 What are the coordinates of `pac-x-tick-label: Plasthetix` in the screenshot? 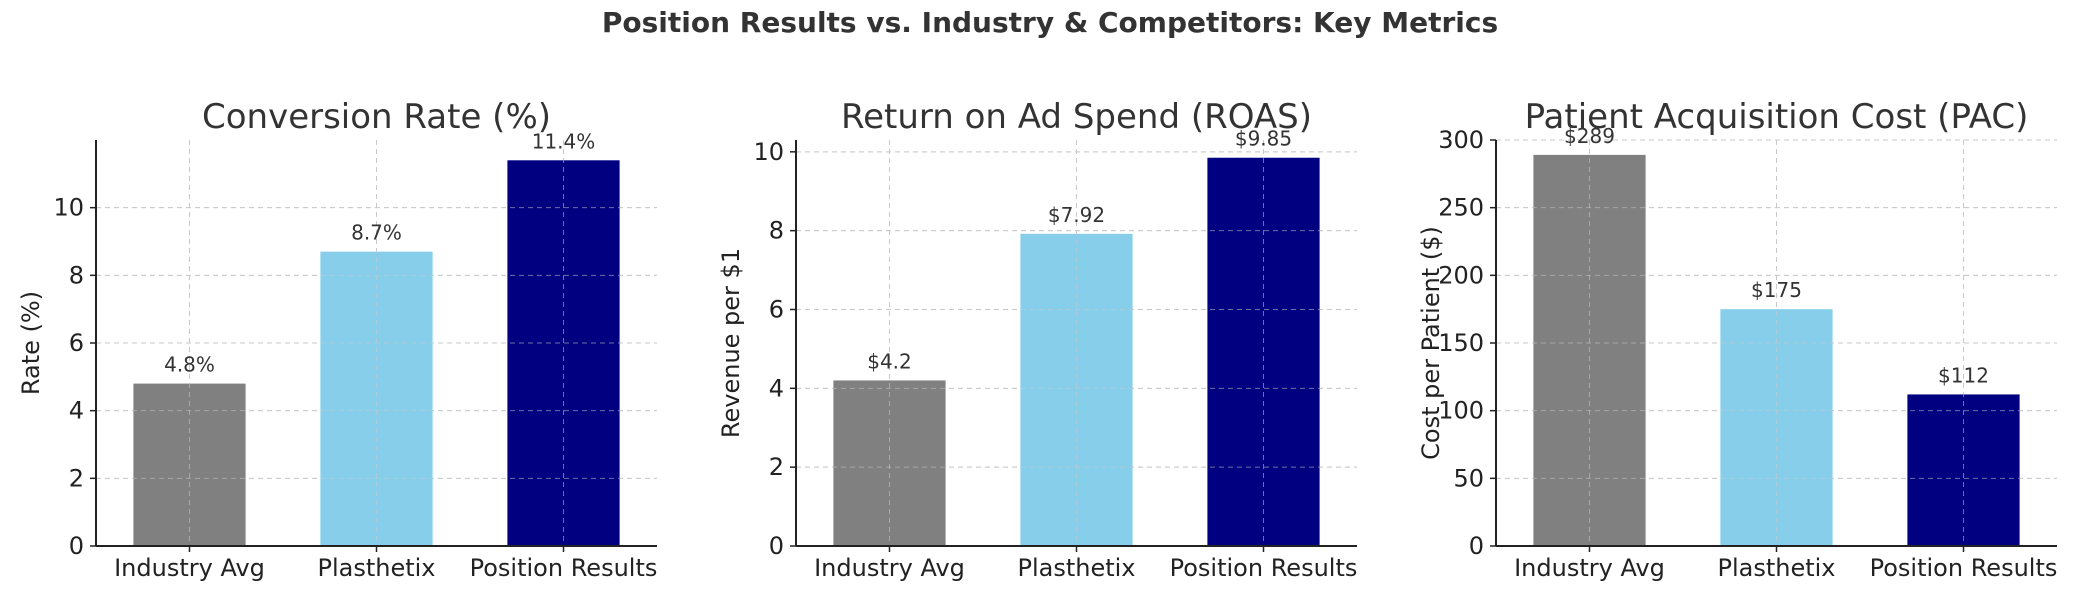 It's located at (1776, 568).